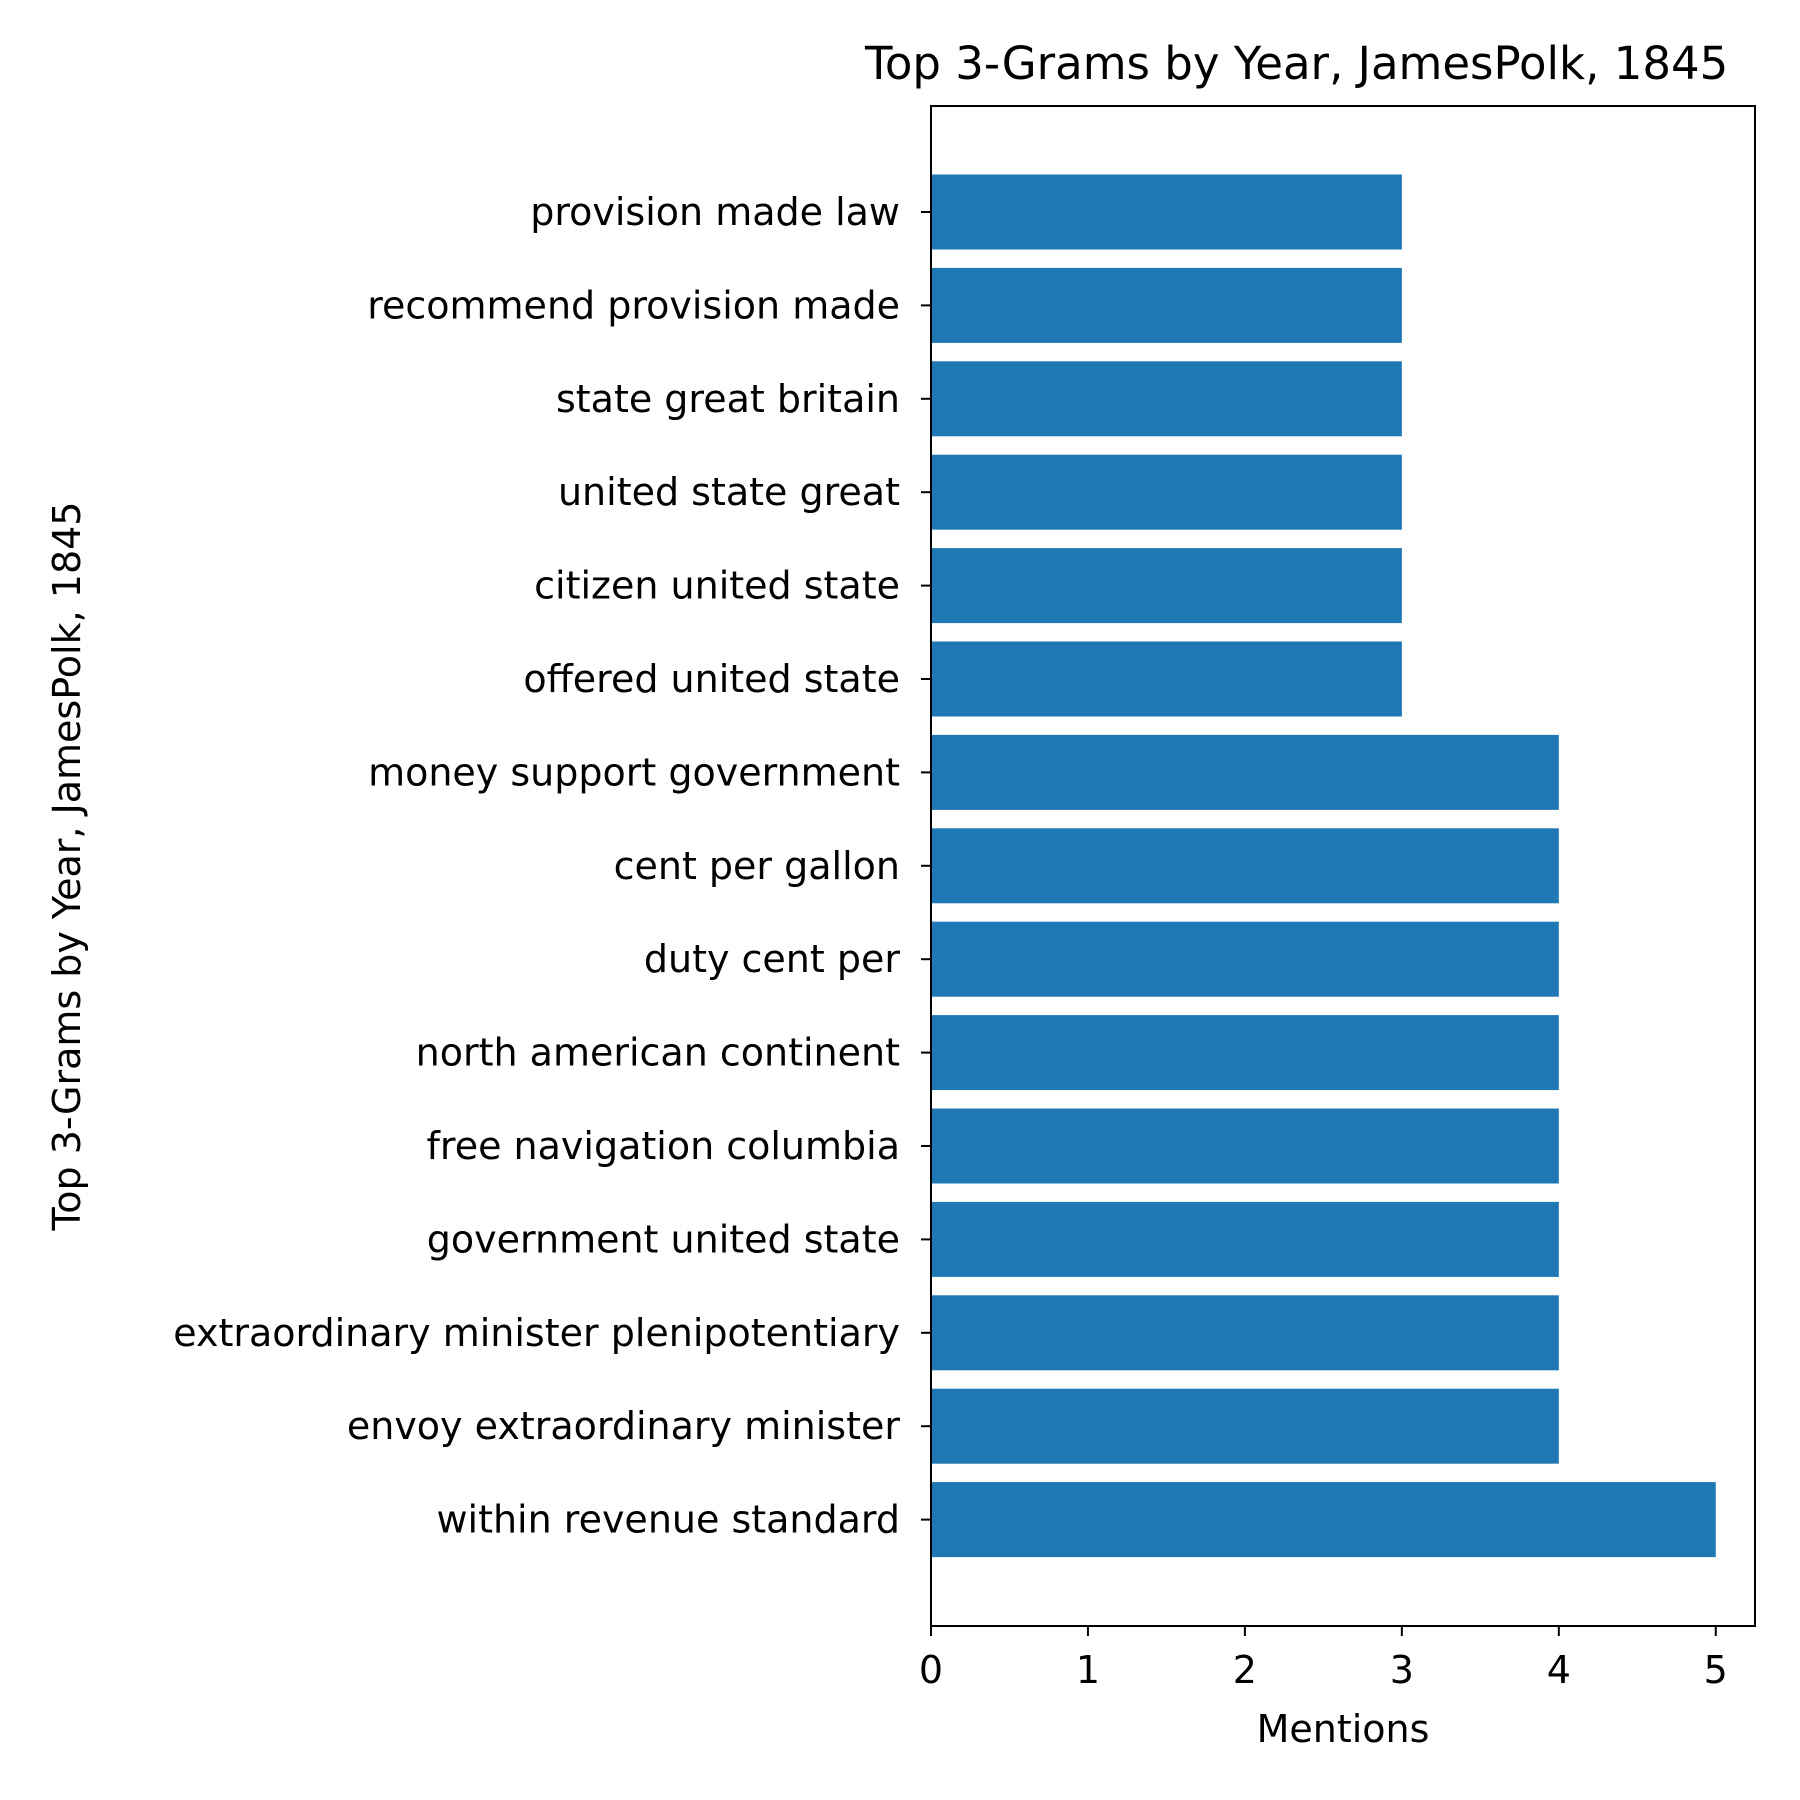 This screenshot has width=1800, height=1800. What do you see at coordinates (729, 492) in the screenshot?
I see `y-tick-label-3: united state great` at bounding box center [729, 492].